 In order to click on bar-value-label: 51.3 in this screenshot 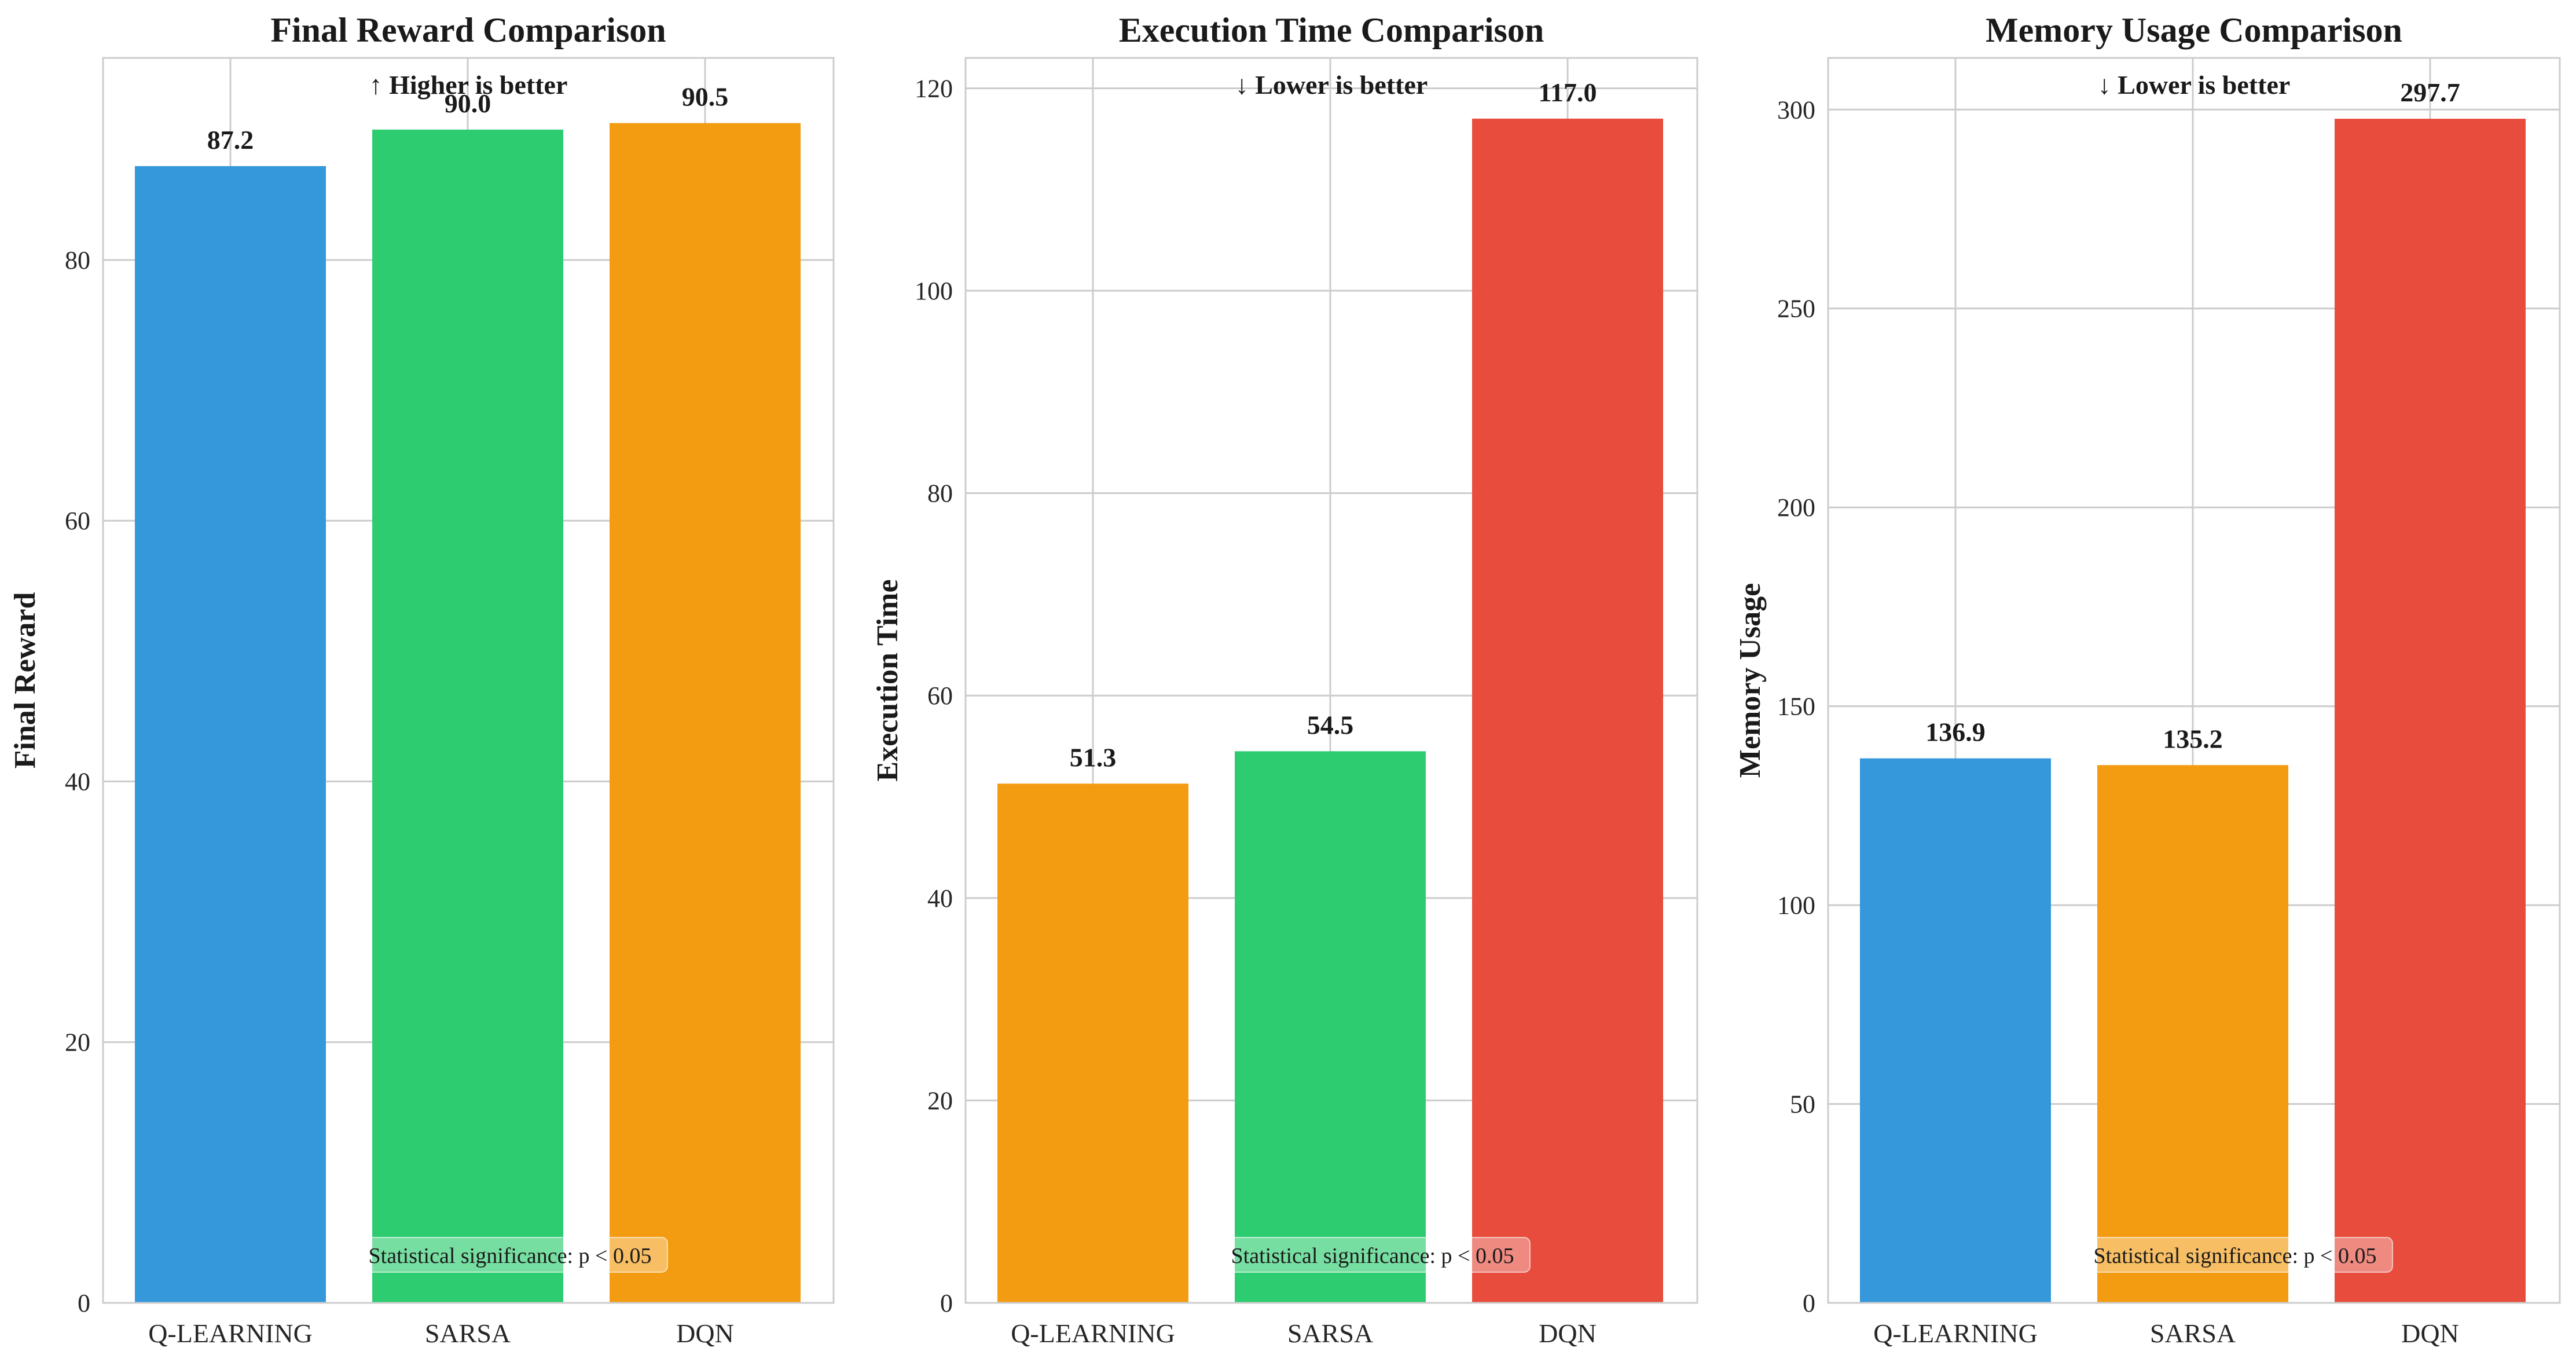, I will do `click(1093, 757)`.